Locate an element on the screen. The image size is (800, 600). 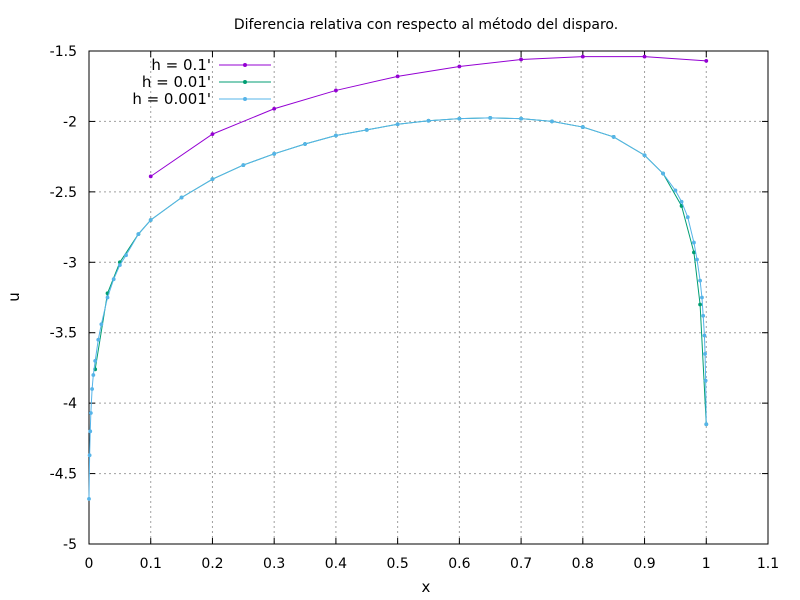
x-tick-label: 0.1 is located at coordinates (151, 564).